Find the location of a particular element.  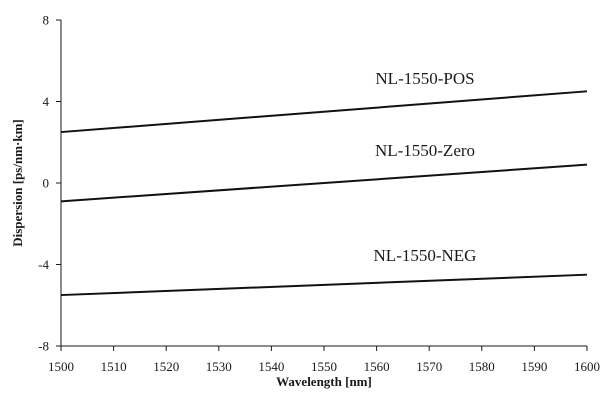

x-tick-label: 1540 is located at coordinates (271, 366).